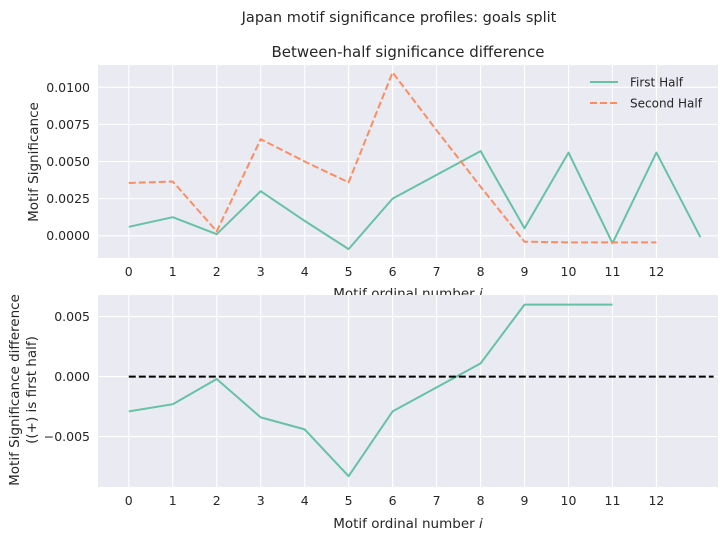 This screenshot has width=728, height=541. I want to click on top-x-tick-label: 6, so click(393, 271).